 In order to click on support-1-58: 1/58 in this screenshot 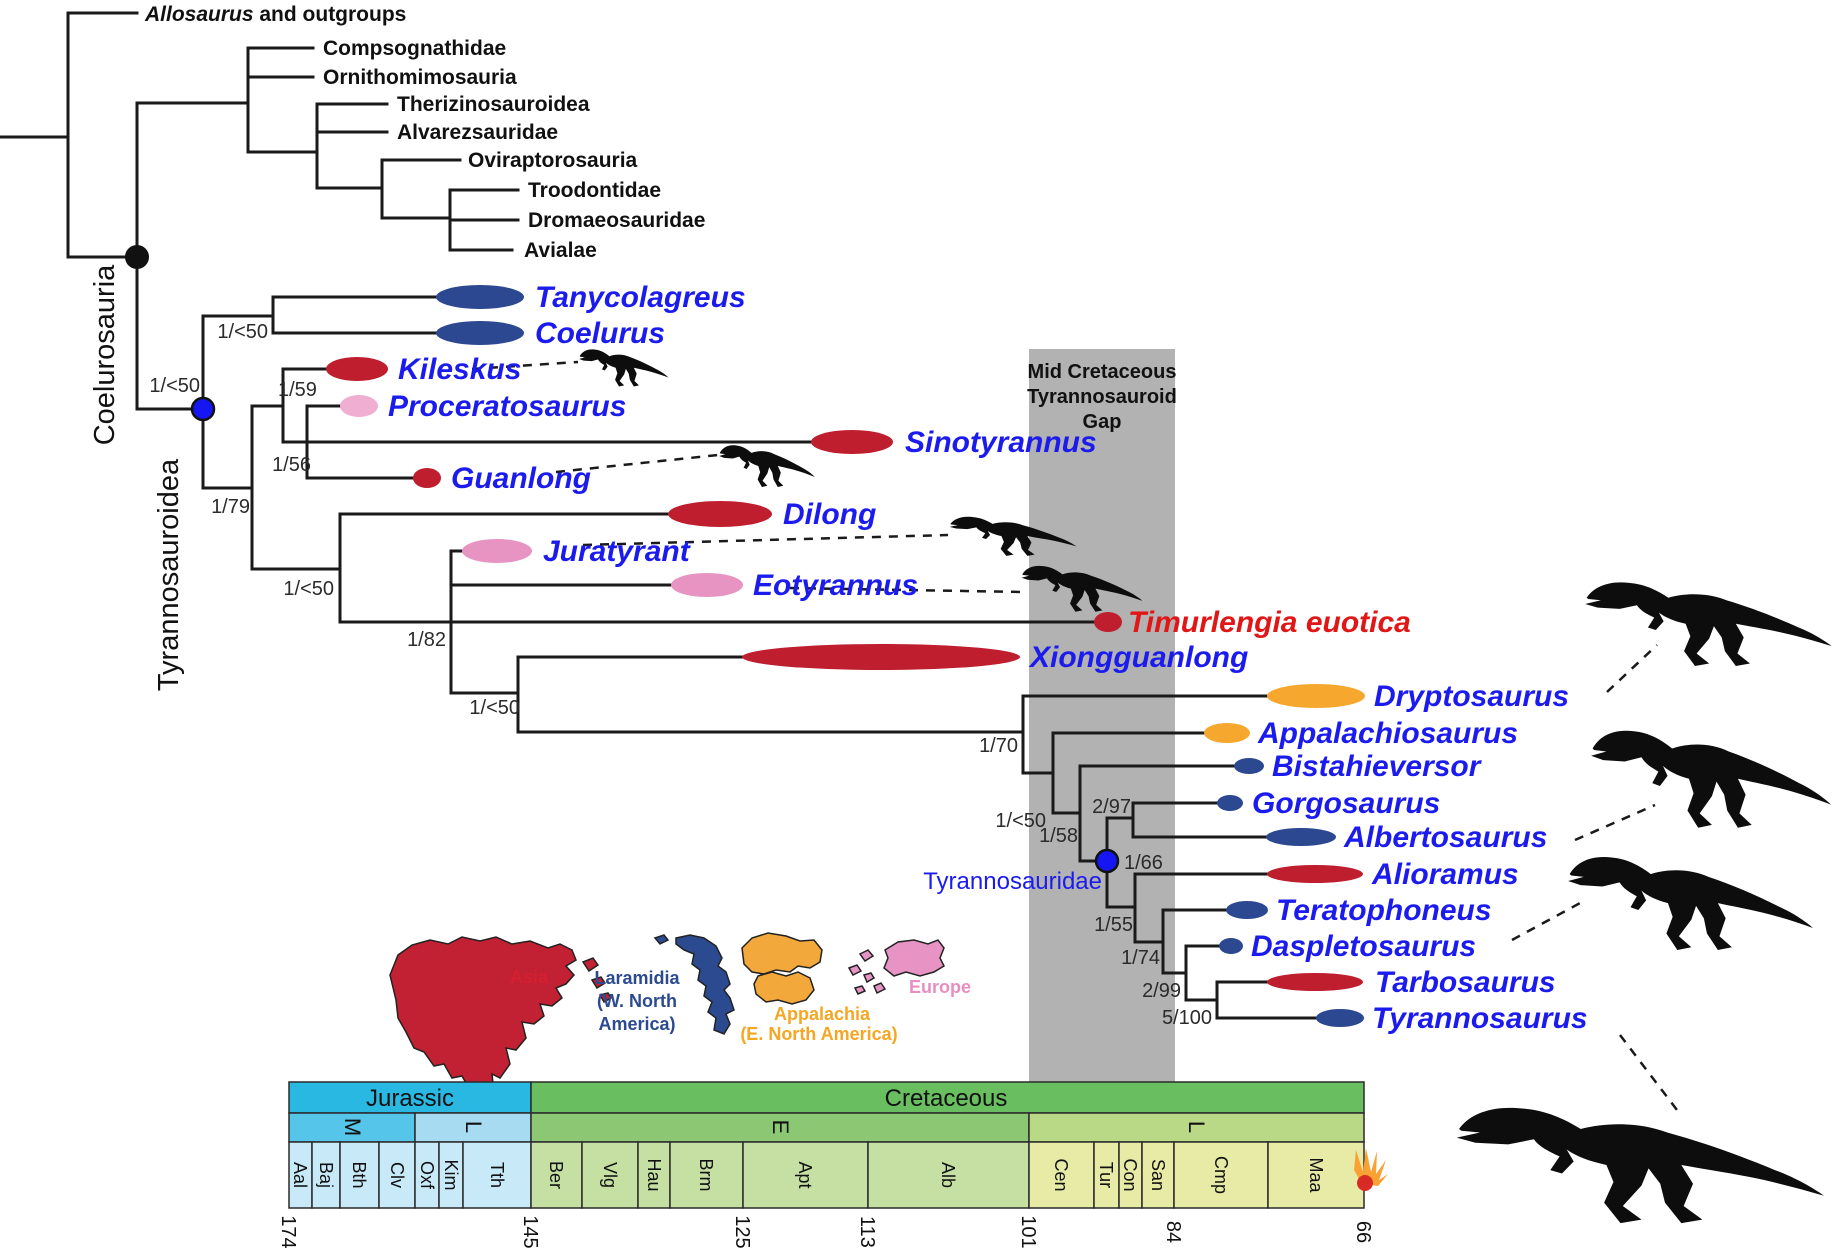, I will do `click(1058, 836)`.